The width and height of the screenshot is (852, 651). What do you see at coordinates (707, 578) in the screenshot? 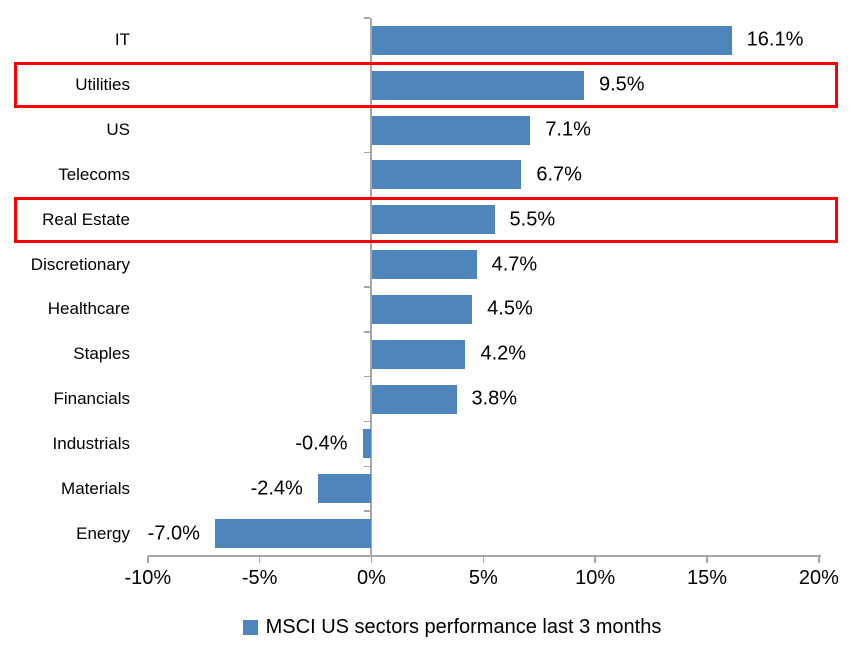
I see `x-tick-label: 15%` at bounding box center [707, 578].